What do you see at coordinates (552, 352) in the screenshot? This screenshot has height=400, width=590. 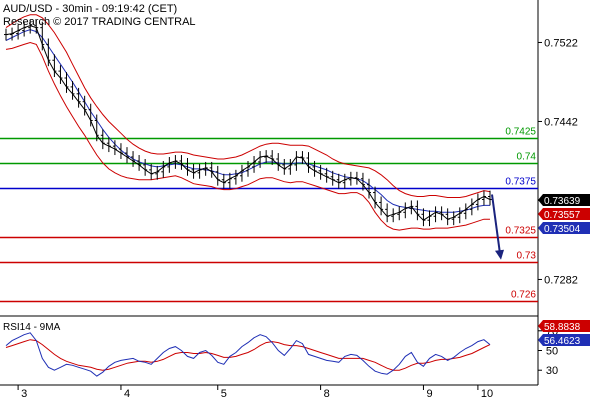 I see `rsi-tick-label-50: 50` at bounding box center [552, 352].